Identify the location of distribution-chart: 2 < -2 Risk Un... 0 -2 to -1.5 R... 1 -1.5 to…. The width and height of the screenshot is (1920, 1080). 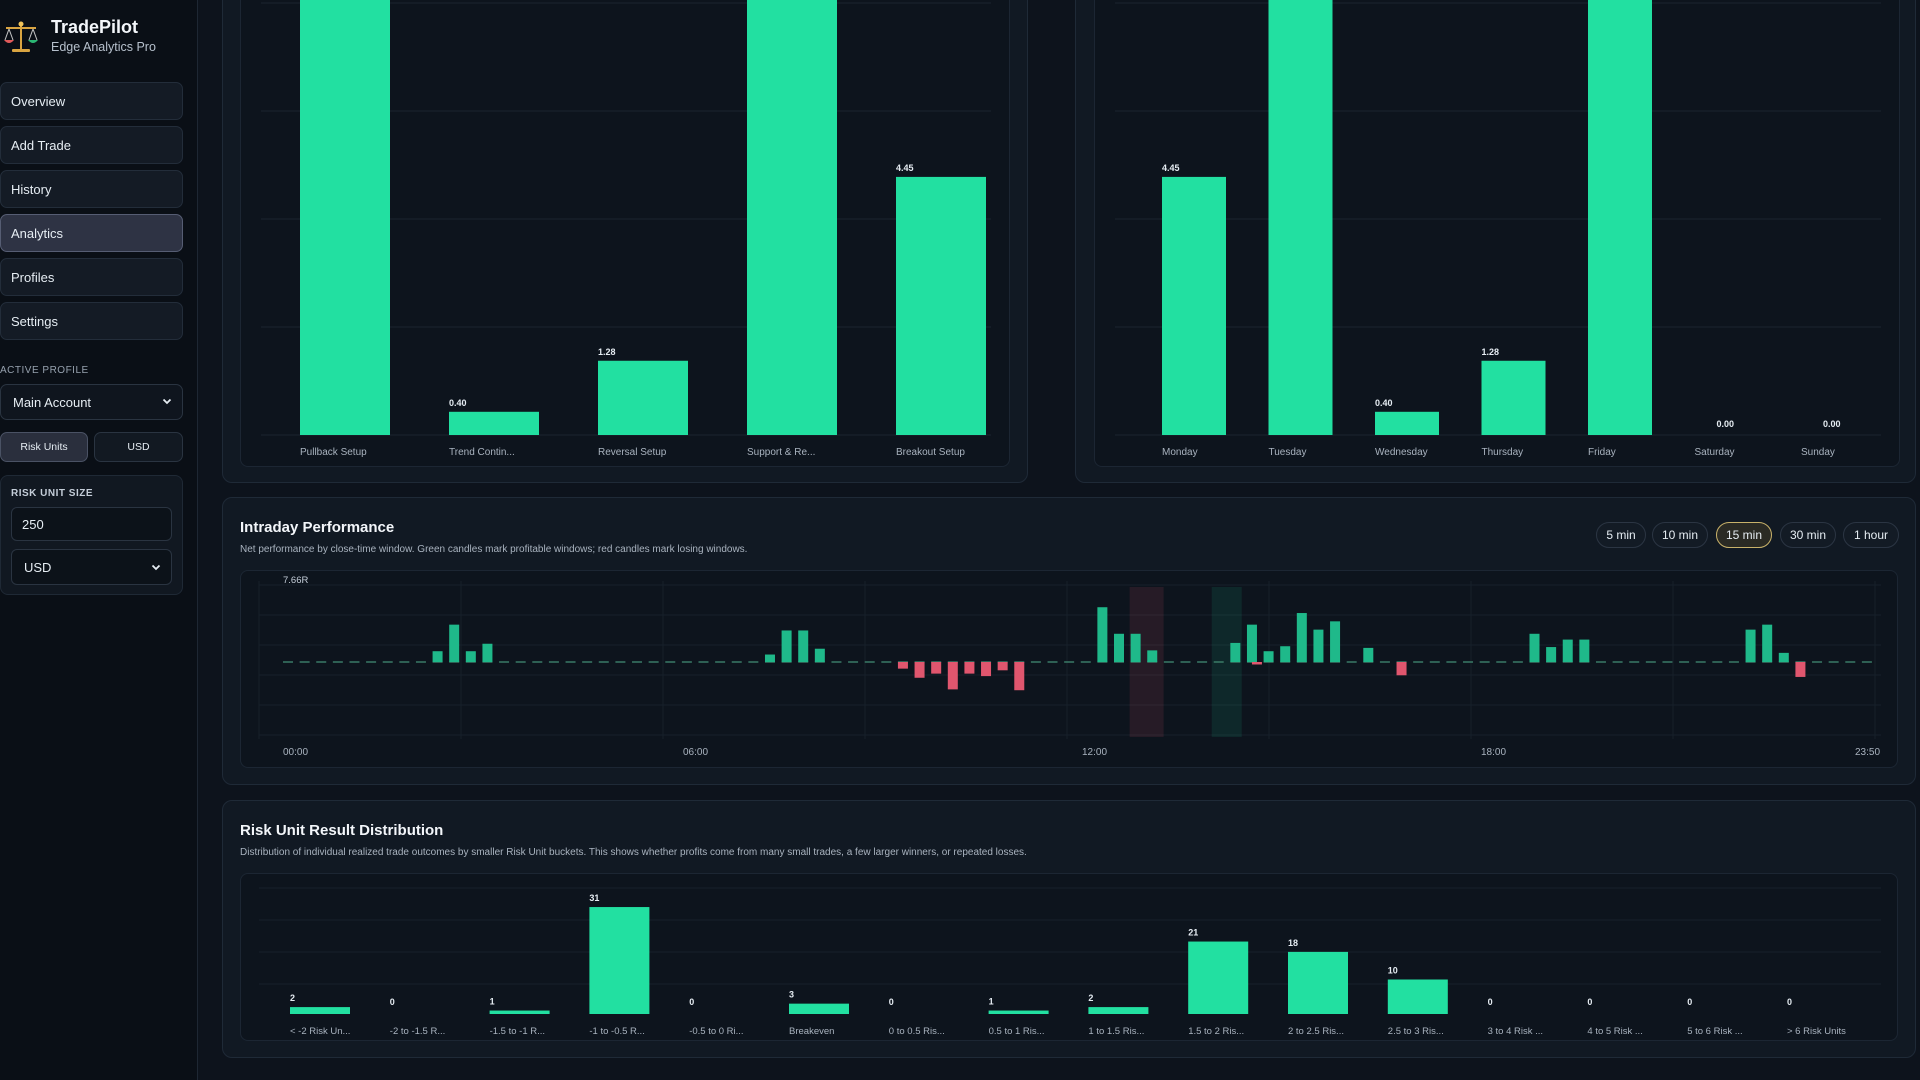
(1070, 962).